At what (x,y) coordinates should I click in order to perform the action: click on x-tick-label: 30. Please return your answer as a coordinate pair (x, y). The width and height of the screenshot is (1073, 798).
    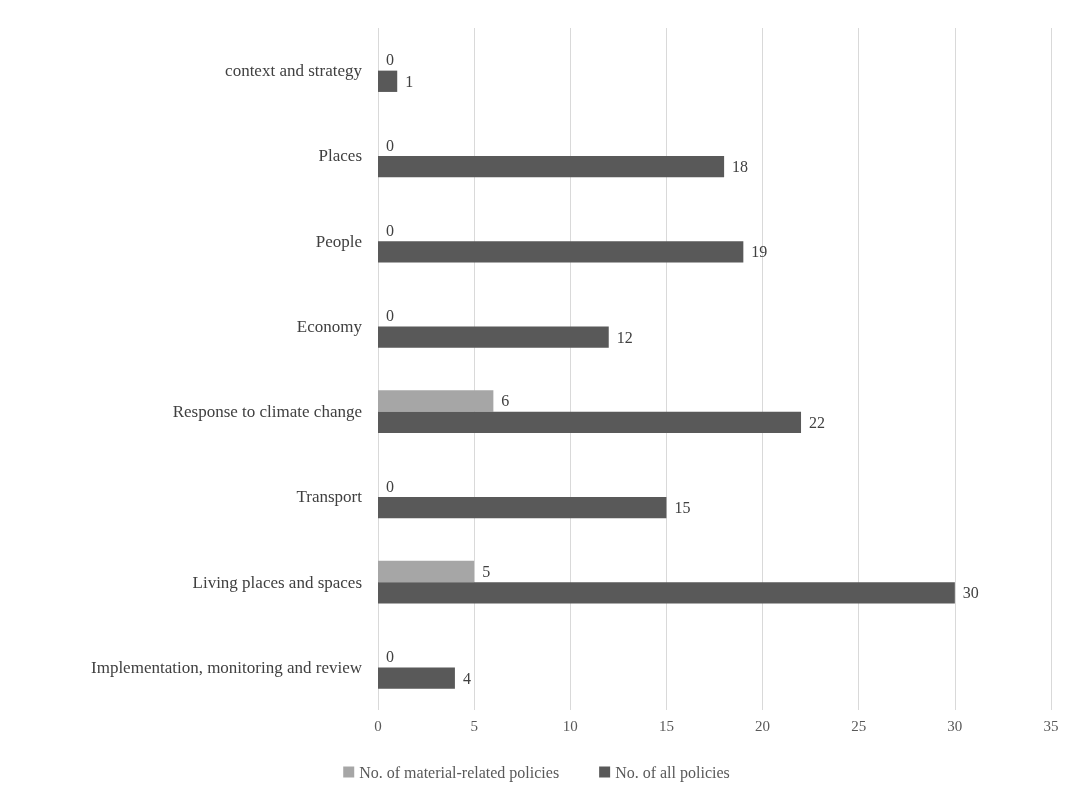
    Looking at the image, I should click on (955, 725).